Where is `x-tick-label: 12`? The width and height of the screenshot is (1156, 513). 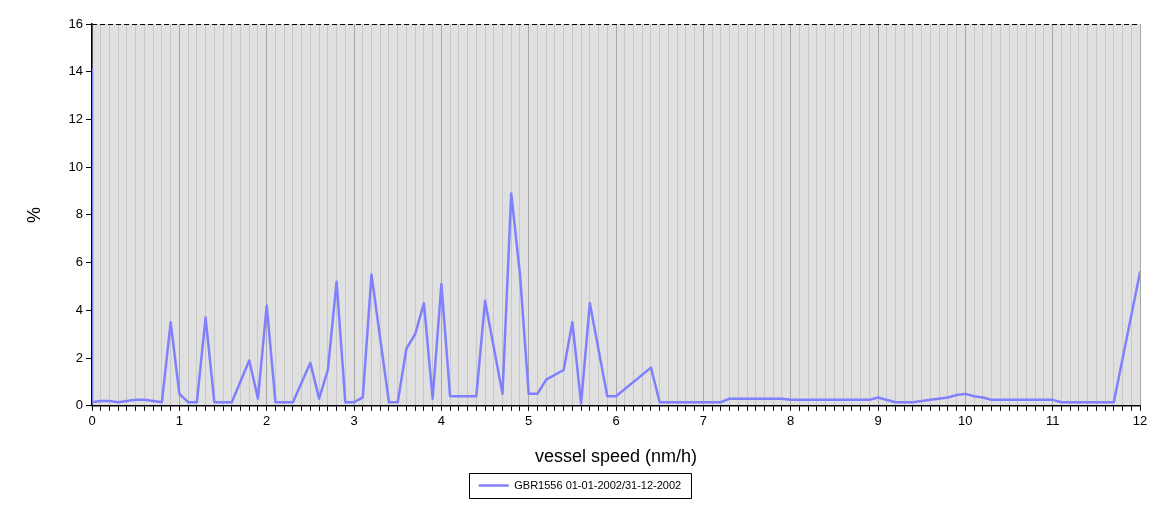 x-tick-label: 12 is located at coordinates (1140, 421).